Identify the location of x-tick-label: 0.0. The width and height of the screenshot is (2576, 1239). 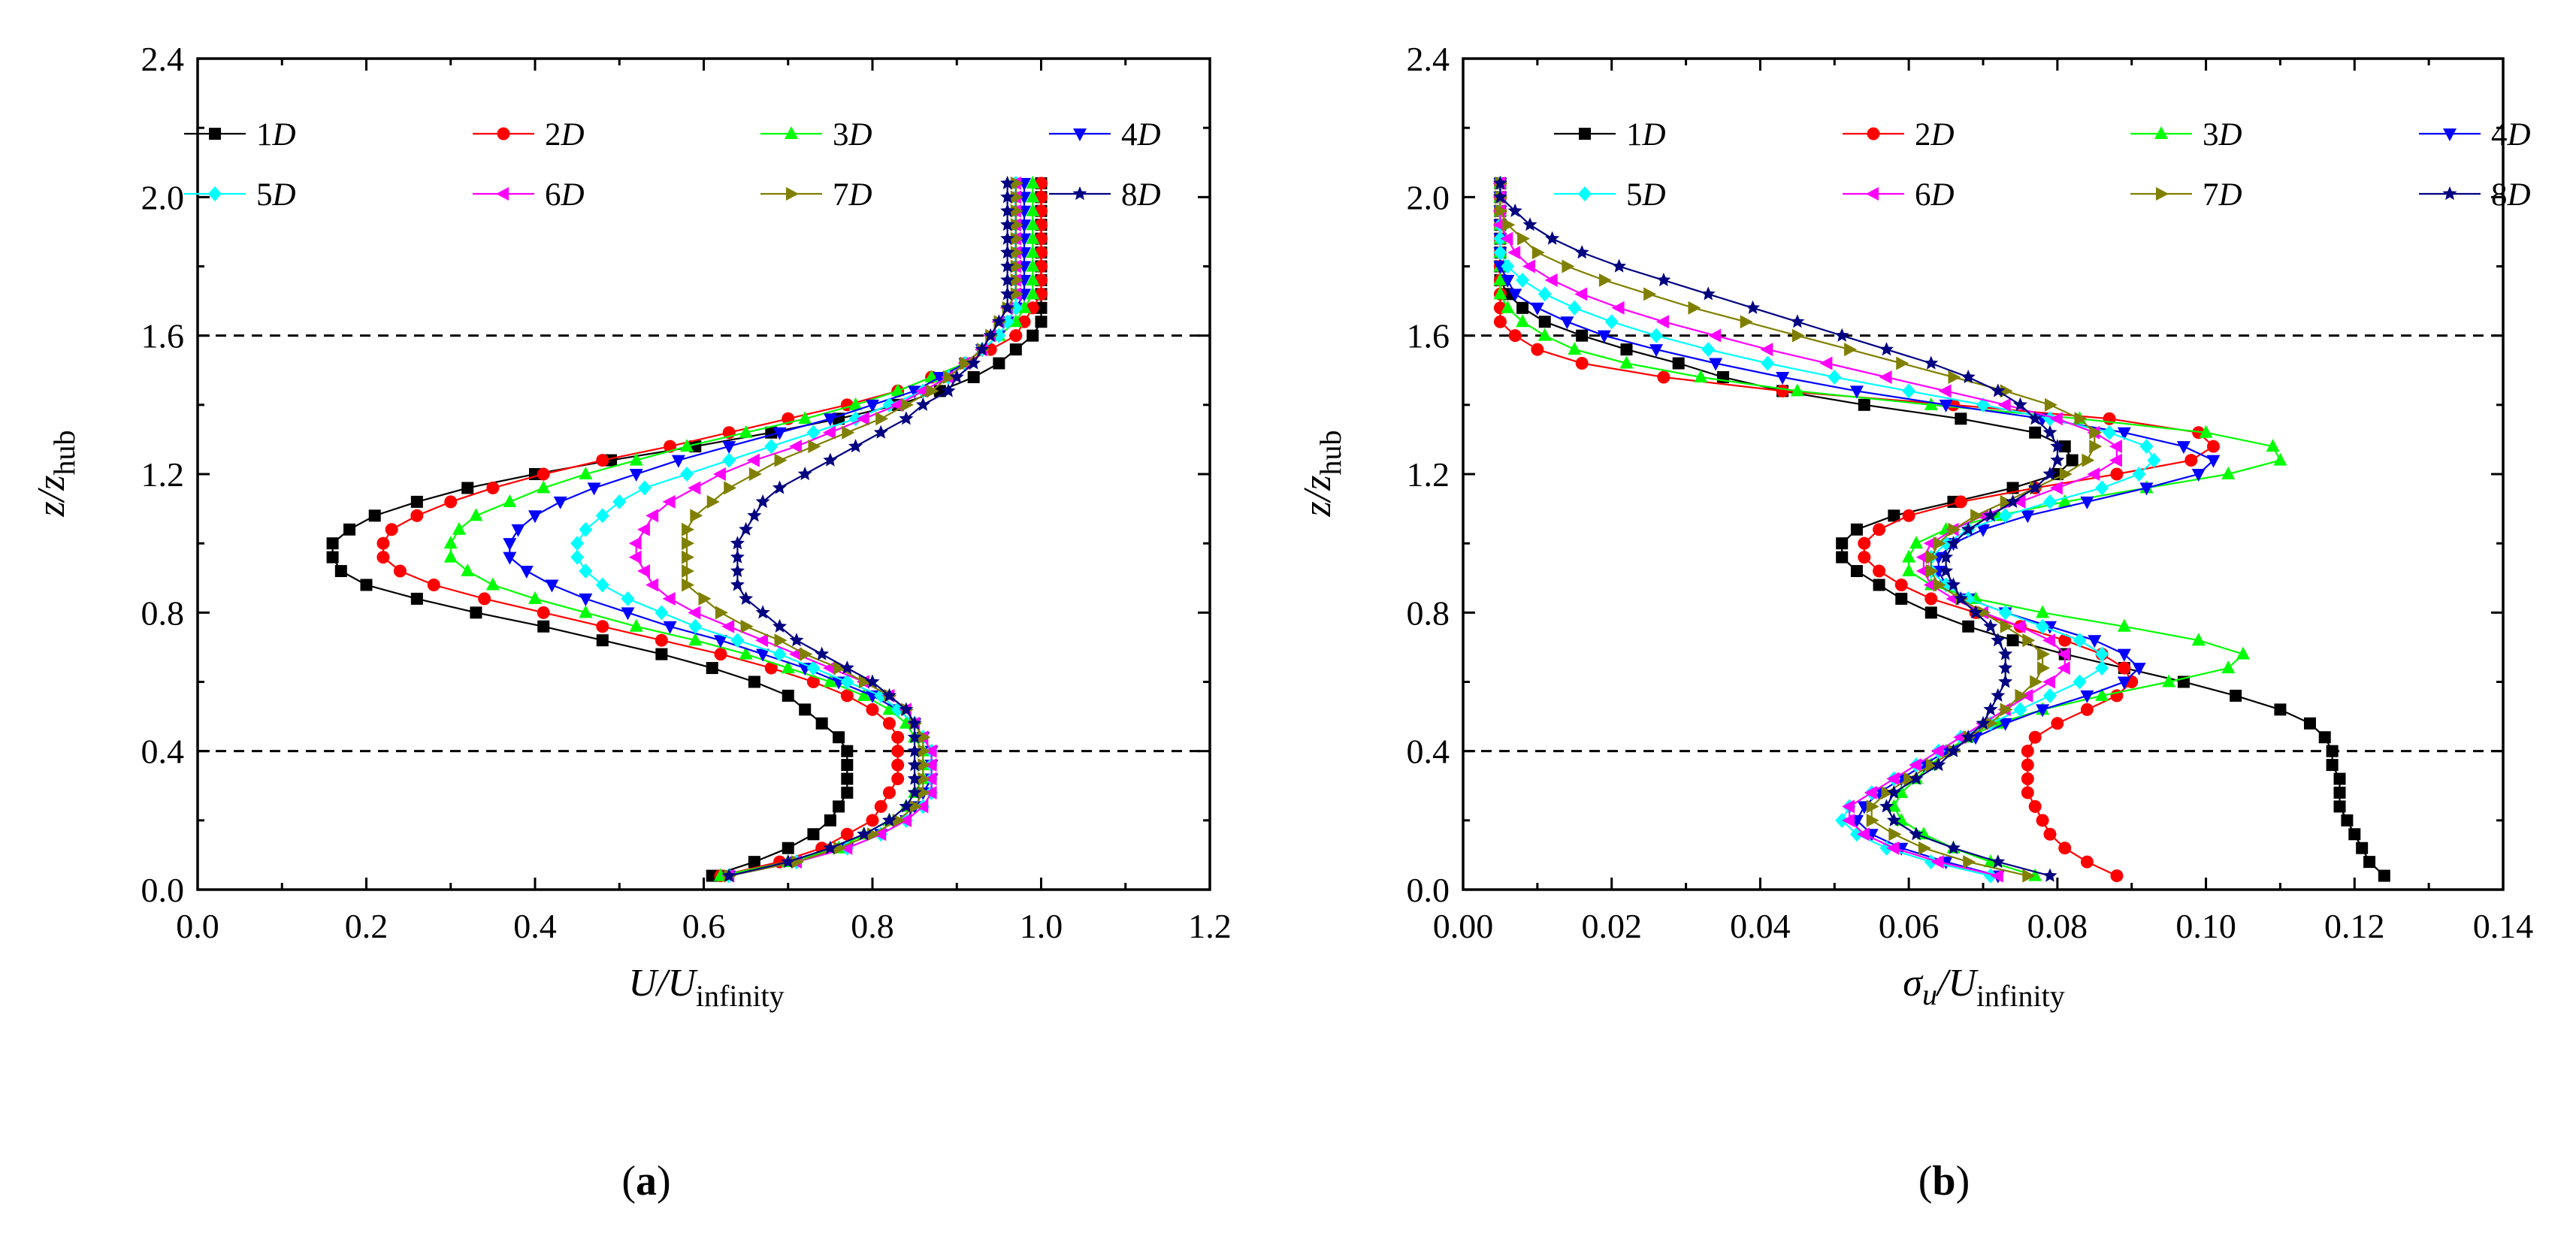
(198, 926).